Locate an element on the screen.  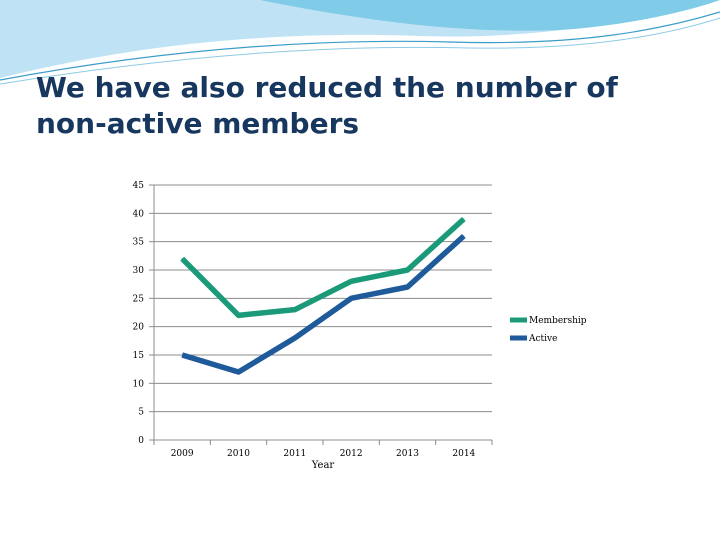
series-line-membership is located at coordinates (323, 267).